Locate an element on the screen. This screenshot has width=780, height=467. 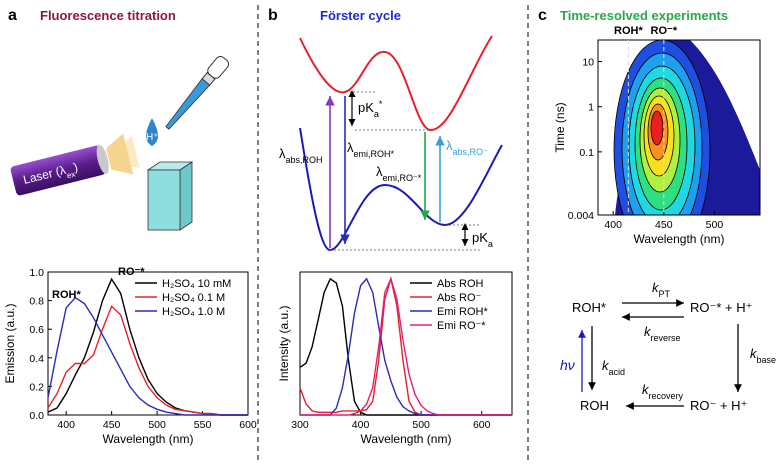
rate-constant: kbase is located at coordinates (763, 355).